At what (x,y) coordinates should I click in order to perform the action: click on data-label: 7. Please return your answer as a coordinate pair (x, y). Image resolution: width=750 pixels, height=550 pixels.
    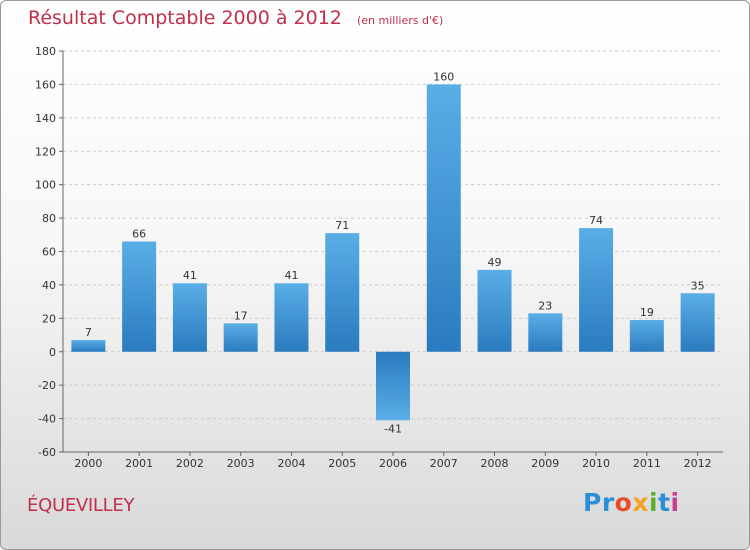
    Looking at the image, I should click on (88, 332).